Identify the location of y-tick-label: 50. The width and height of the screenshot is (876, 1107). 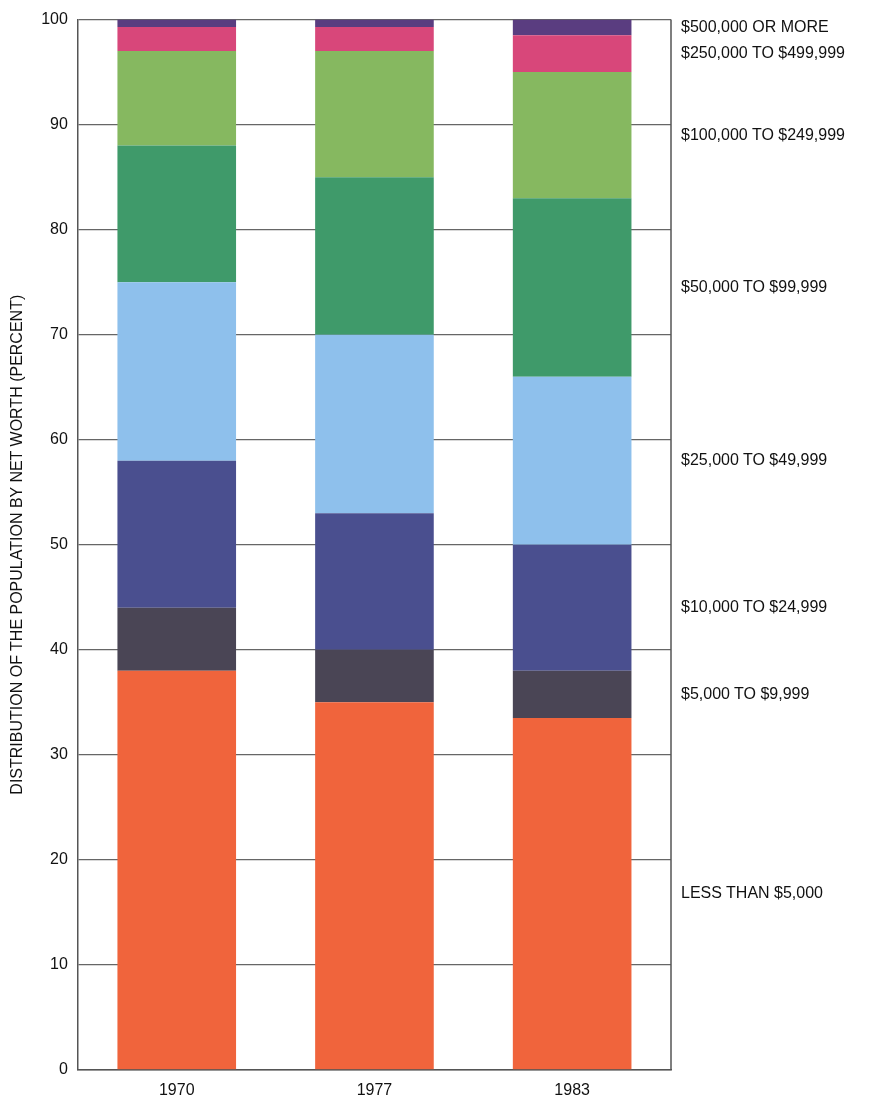
(59, 544).